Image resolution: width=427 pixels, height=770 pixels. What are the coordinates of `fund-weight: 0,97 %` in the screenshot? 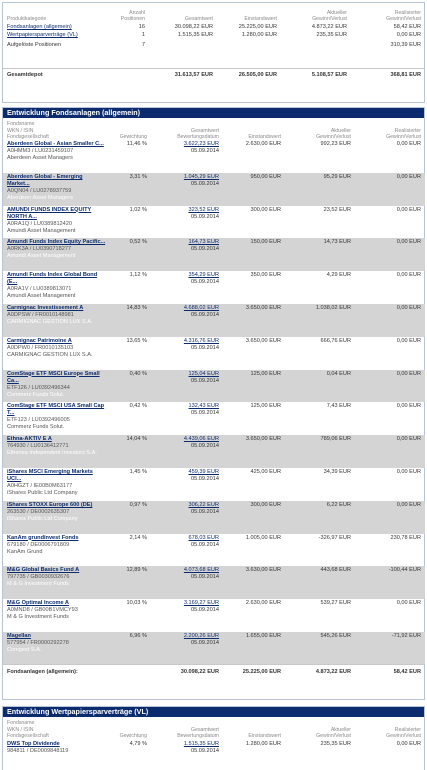 It's located at (138, 504).